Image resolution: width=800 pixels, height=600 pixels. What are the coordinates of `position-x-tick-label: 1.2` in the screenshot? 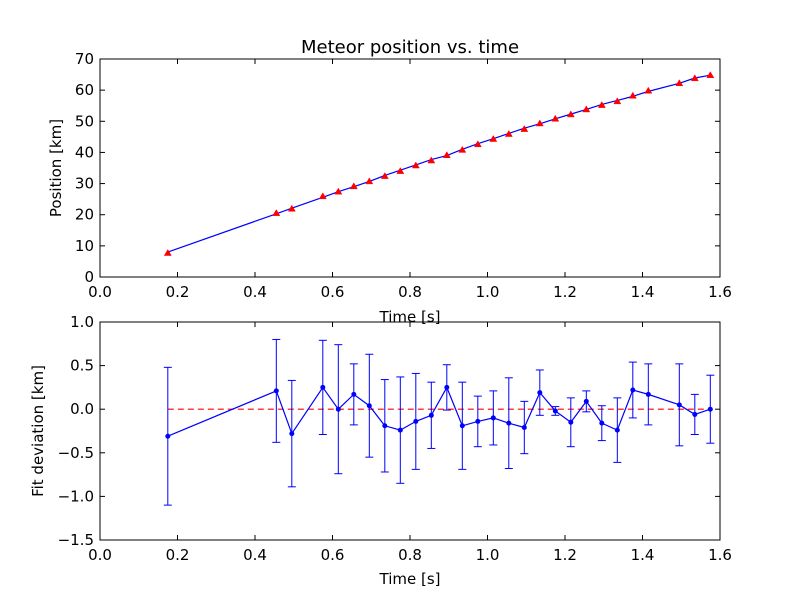 It's located at (565, 292).